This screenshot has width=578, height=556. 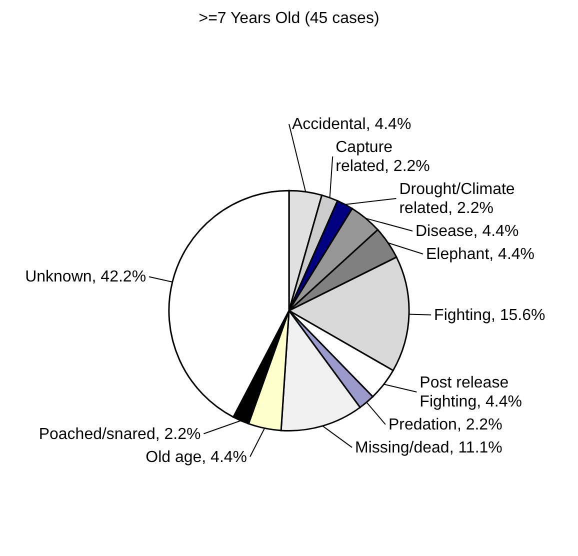 I want to click on slice-label: Elephant, 4.4%, so click(x=480, y=254).